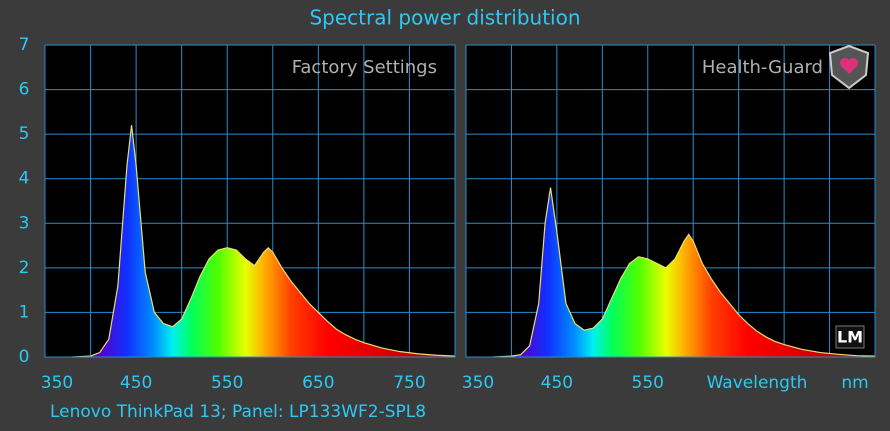 This screenshot has width=890, height=431. Describe the element at coordinates (757, 383) in the screenshot. I see `x-axis-label: Wavelength` at that location.